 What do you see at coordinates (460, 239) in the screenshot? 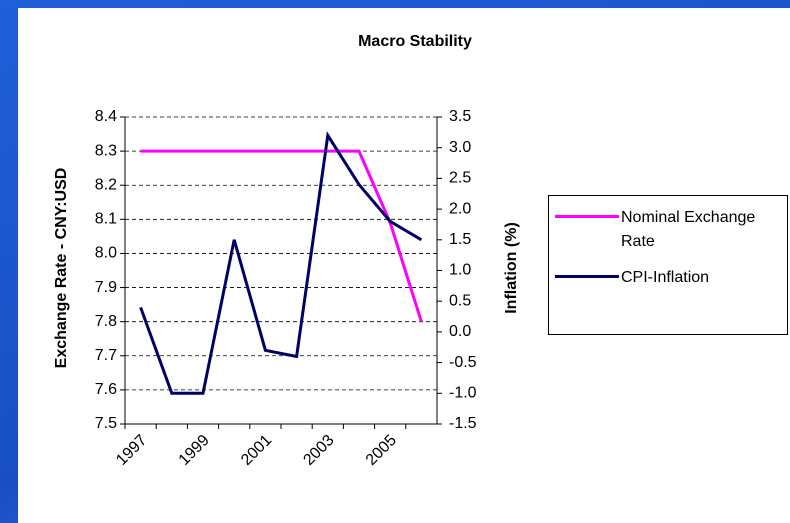
I see `y2-tick-label: 1.5` at bounding box center [460, 239].